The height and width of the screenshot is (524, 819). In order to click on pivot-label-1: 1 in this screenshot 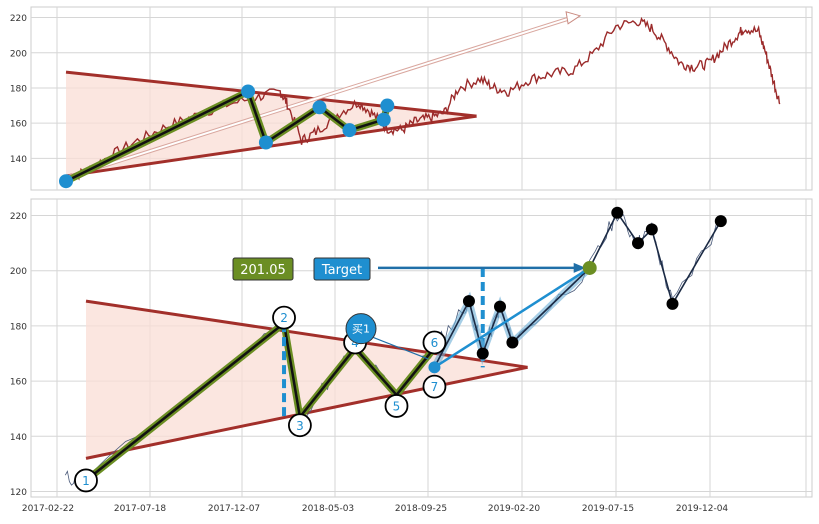, I will do `click(86, 481)`.